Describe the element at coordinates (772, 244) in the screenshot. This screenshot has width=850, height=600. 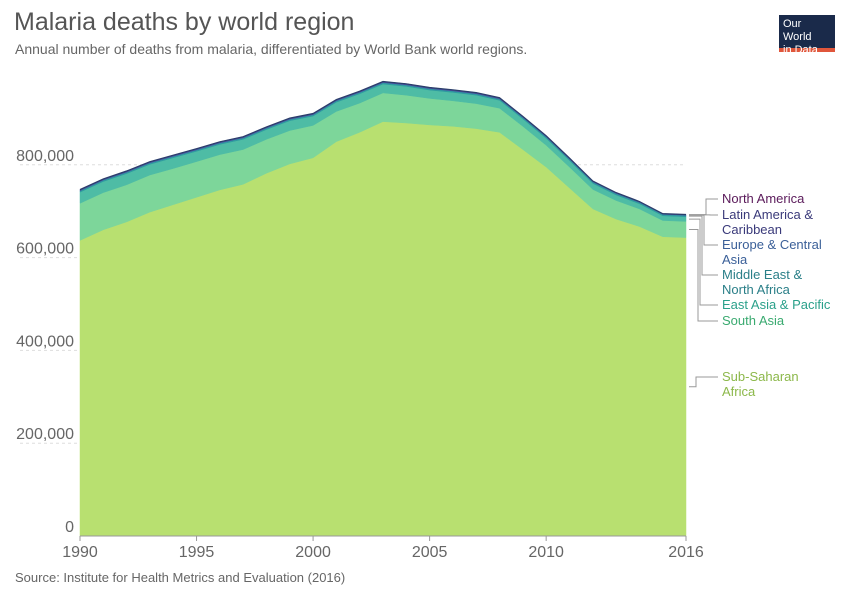
I see `legend-label: Europe & Central` at that location.